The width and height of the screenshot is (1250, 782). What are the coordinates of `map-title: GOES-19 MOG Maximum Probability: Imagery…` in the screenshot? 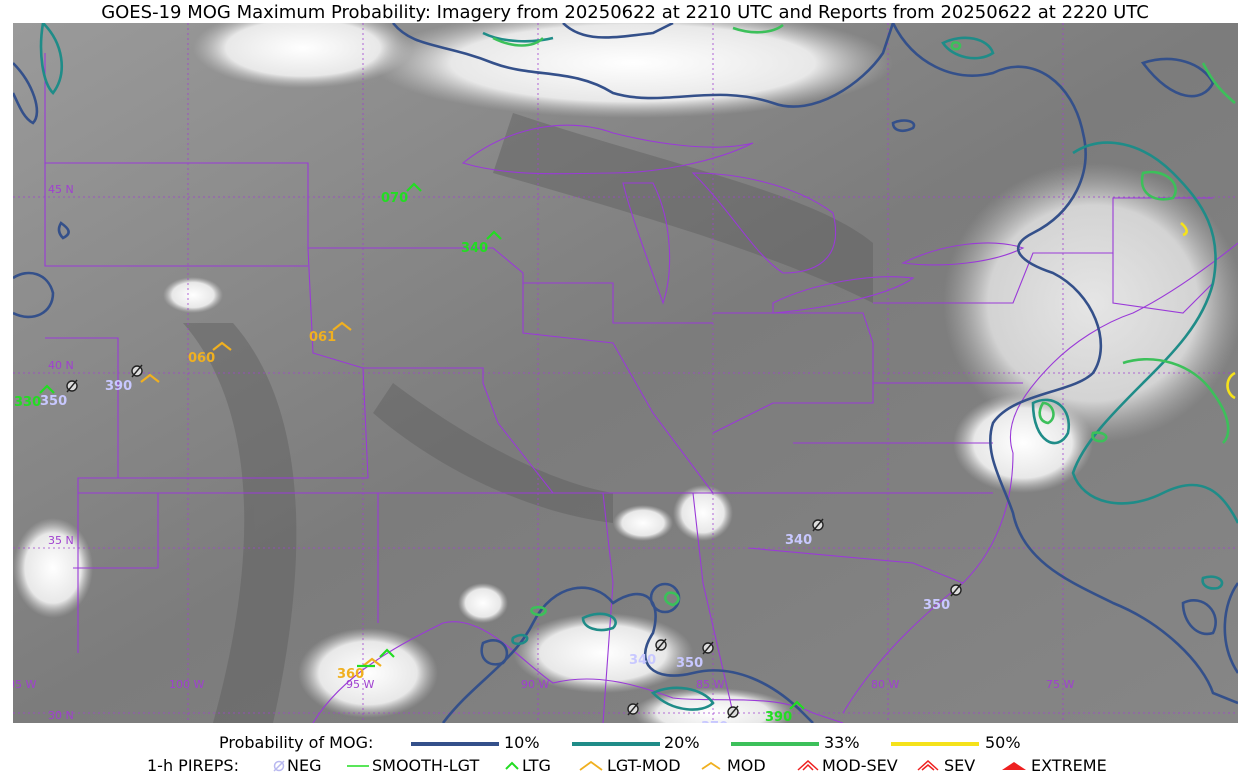 It's located at (625, 12).